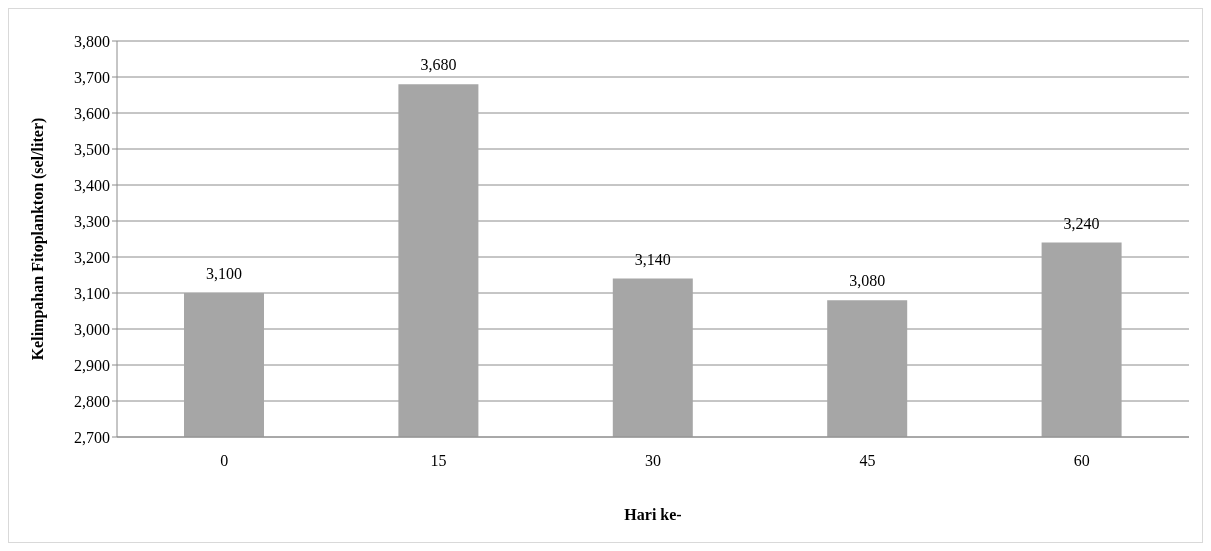 This screenshot has width=1211, height=551. I want to click on x-tick-label: 45, so click(867, 461).